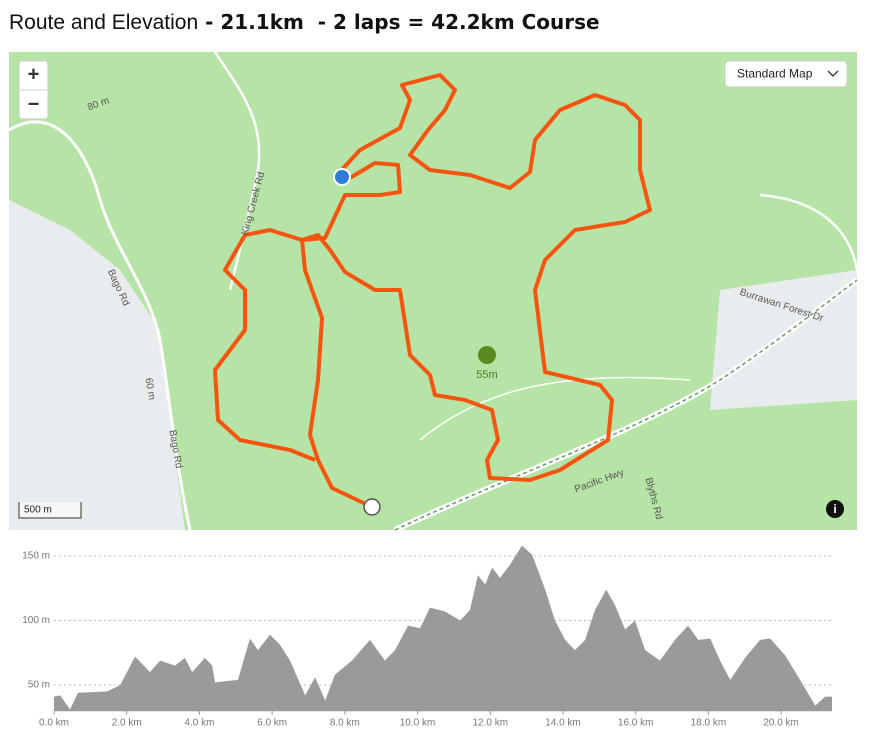  Describe the element at coordinates (636, 722) in the screenshot. I see `x-tick-label: 16.0 km` at that location.